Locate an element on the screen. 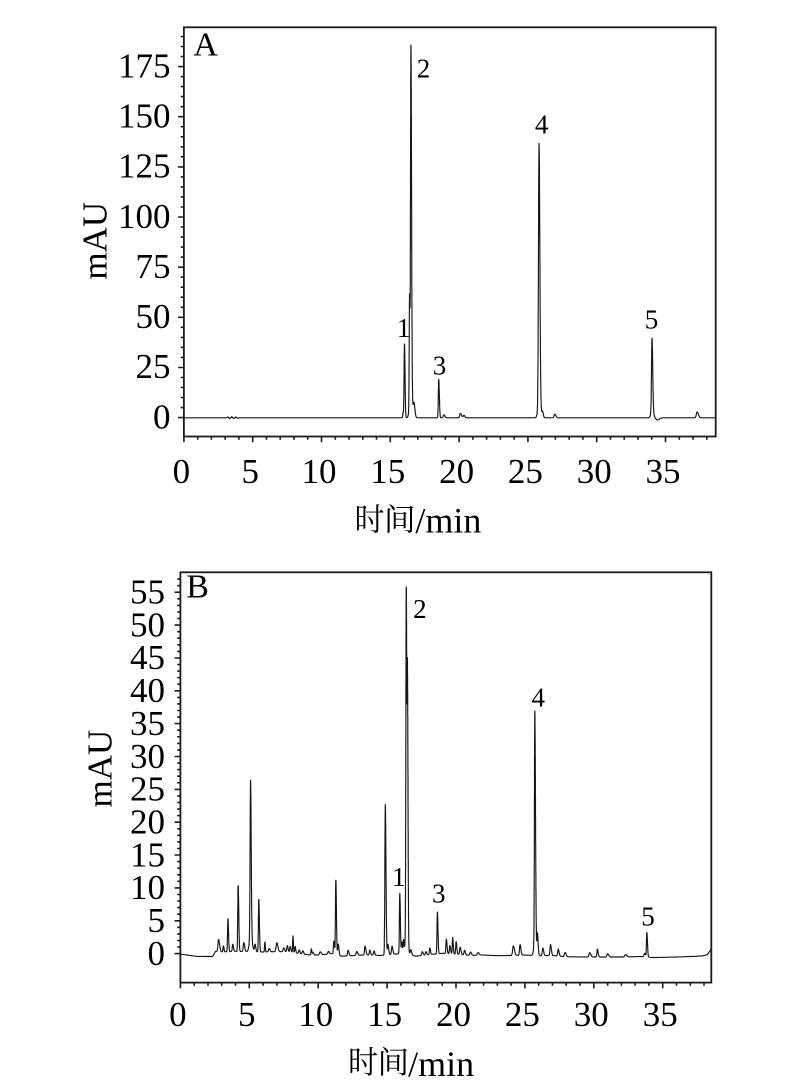 The height and width of the screenshot is (1088, 809). svg-text: 175 is located at coordinates (144, 65).